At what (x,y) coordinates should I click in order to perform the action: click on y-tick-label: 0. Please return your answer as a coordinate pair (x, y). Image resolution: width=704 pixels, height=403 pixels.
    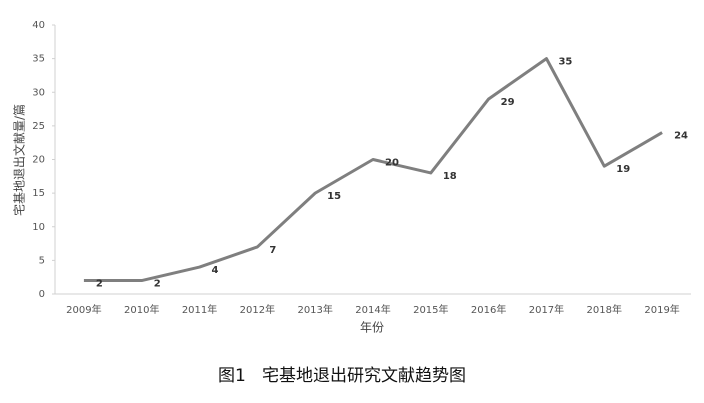
    Looking at the image, I should click on (42, 294).